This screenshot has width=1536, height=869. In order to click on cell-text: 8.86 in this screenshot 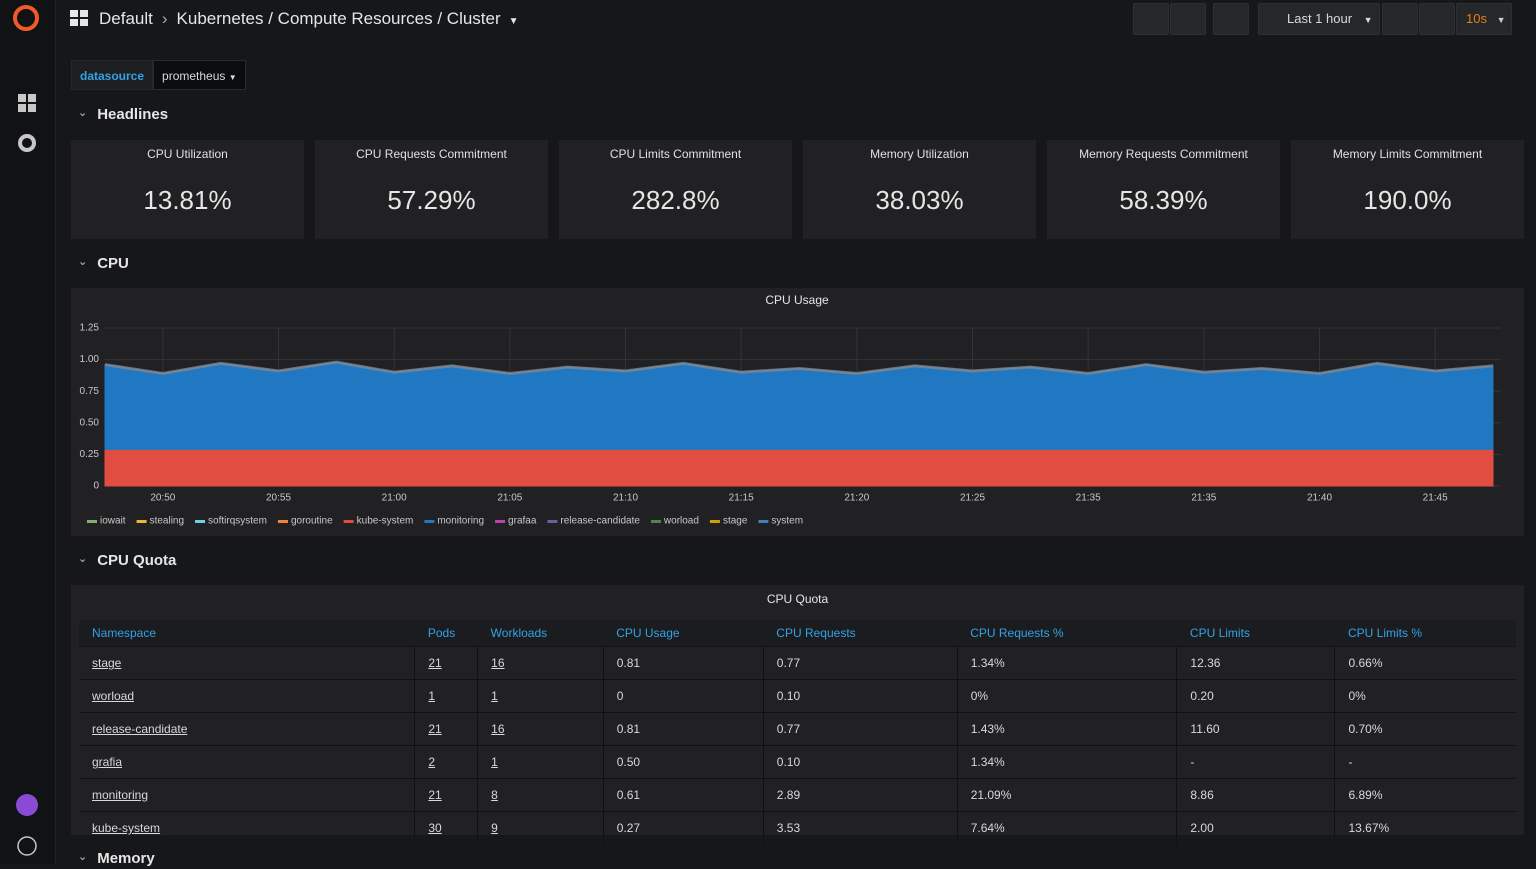, I will do `click(1202, 795)`.